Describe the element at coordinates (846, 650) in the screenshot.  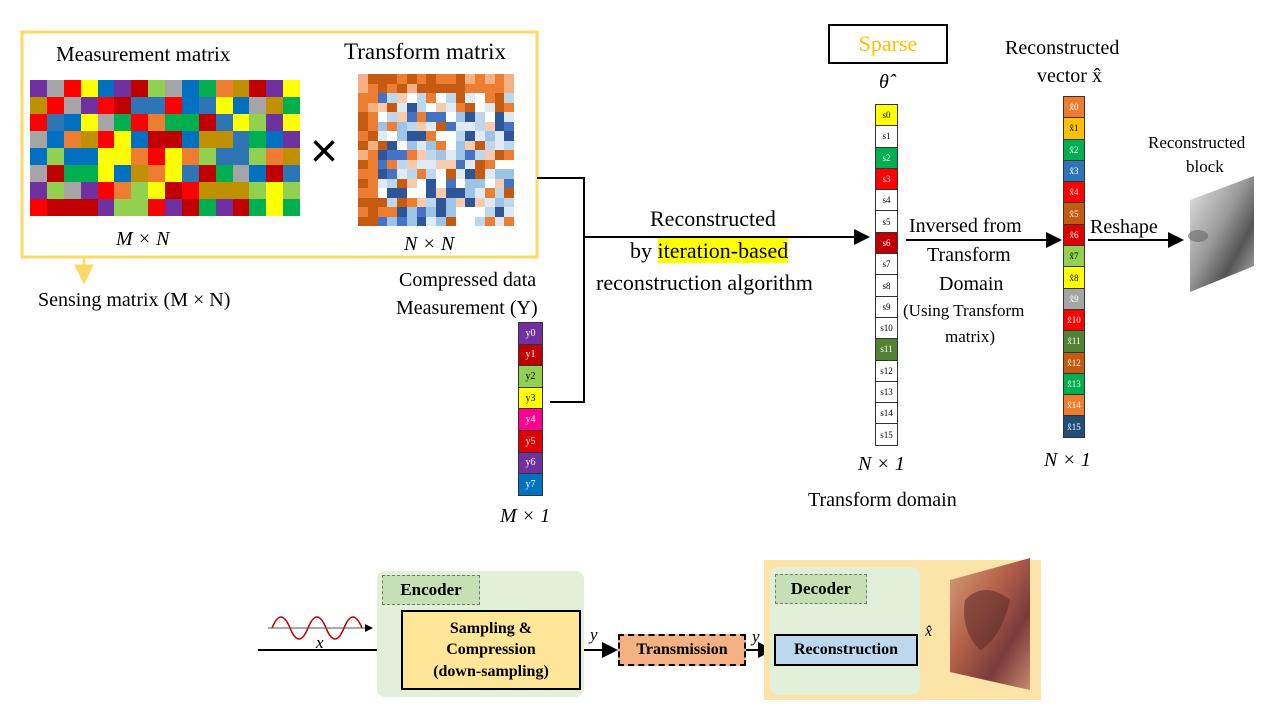
I see `reconstruction-box: Reconstruction` at that location.